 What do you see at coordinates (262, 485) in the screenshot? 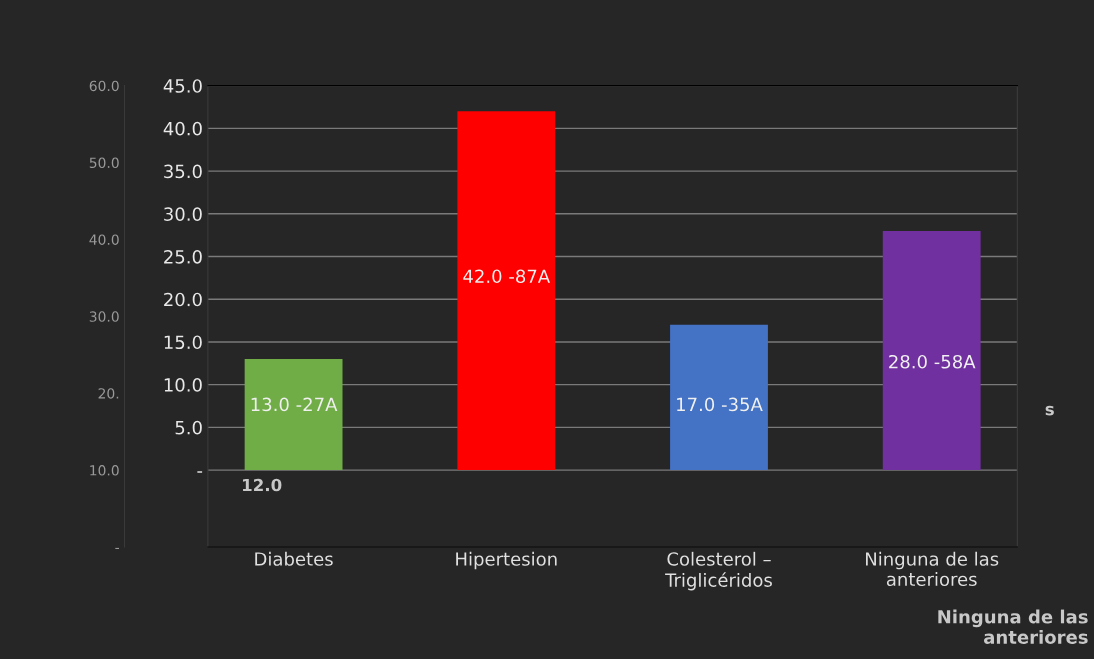
I see `annotation: 12.0` at bounding box center [262, 485].